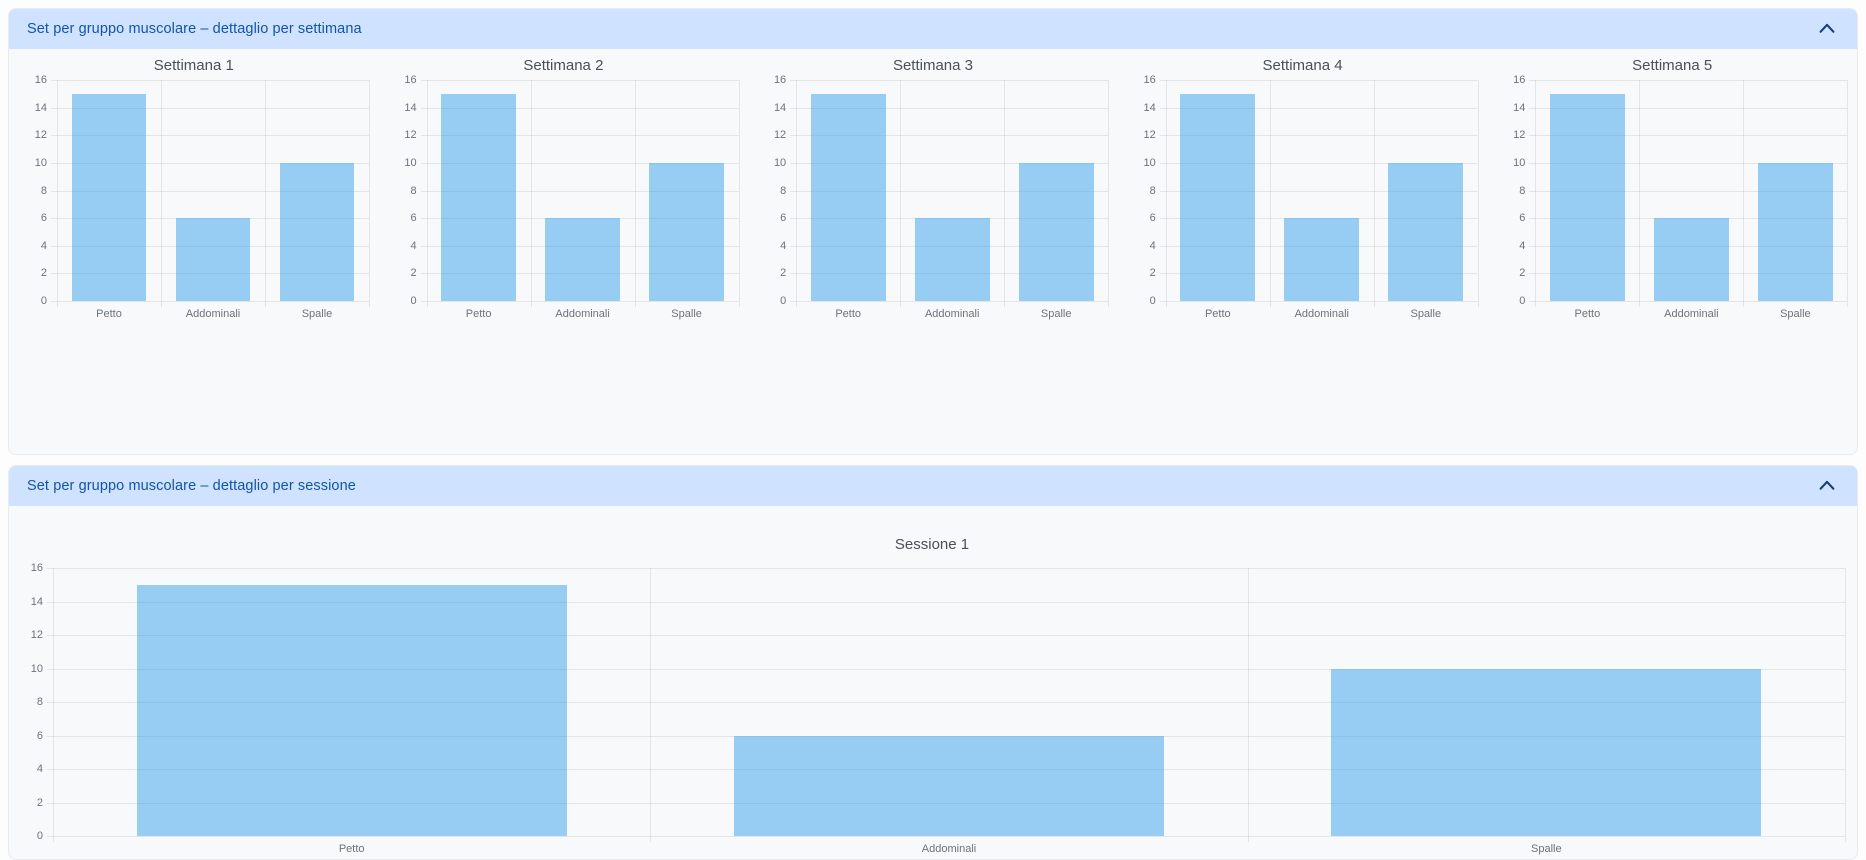 The width and height of the screenshot is (1866, 860). I want to click on plot-area, so click(953, 191).